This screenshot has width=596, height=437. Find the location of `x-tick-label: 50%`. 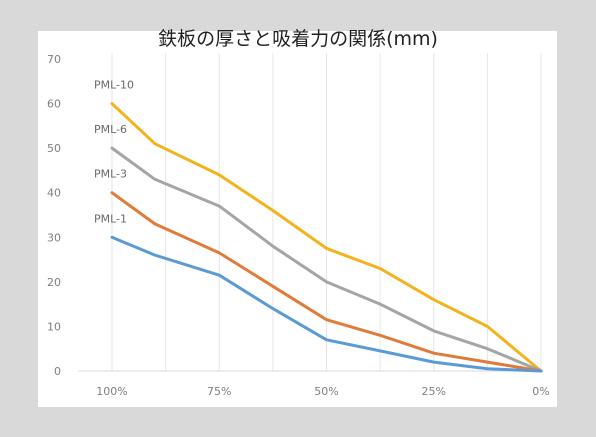

x-tick-label: 50% is located at coordinates (326, 391).